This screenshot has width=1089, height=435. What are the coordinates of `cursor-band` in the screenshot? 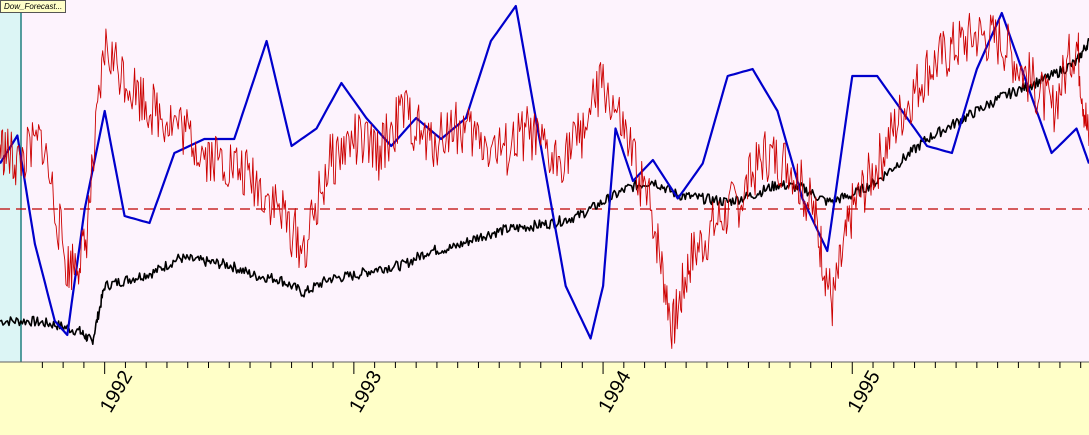 It's located at (10, 181).